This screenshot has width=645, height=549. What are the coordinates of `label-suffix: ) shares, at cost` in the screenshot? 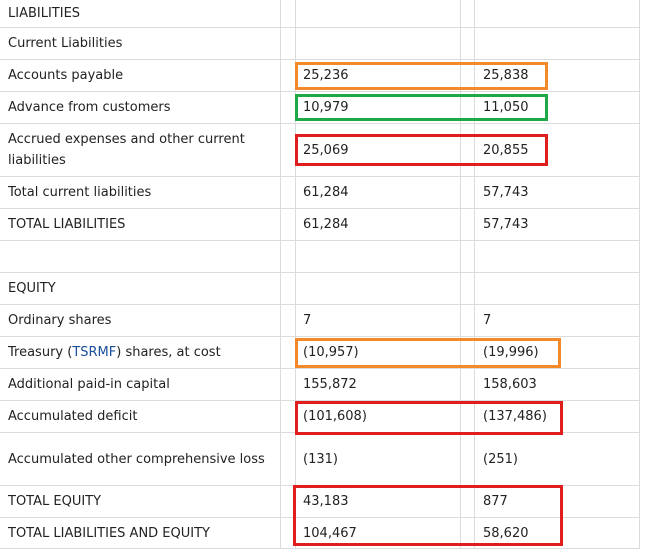 It's located at (168, 352).